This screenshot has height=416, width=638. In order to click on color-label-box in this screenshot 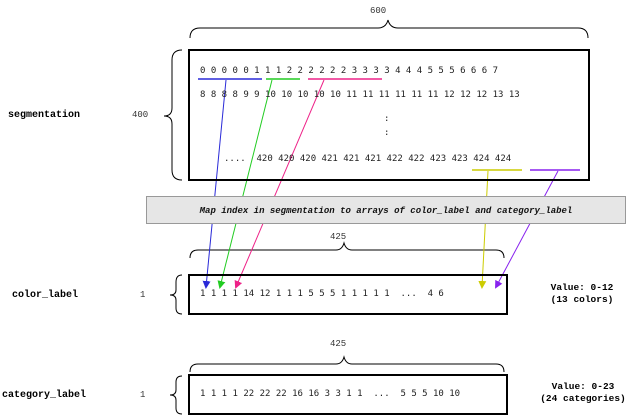, I will do `click(348, 294)`.